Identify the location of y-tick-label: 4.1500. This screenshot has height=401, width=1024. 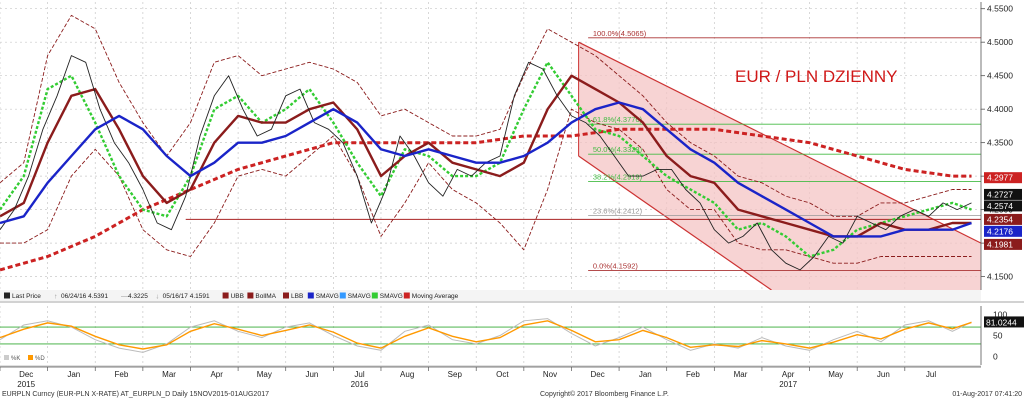
(1000, 277).